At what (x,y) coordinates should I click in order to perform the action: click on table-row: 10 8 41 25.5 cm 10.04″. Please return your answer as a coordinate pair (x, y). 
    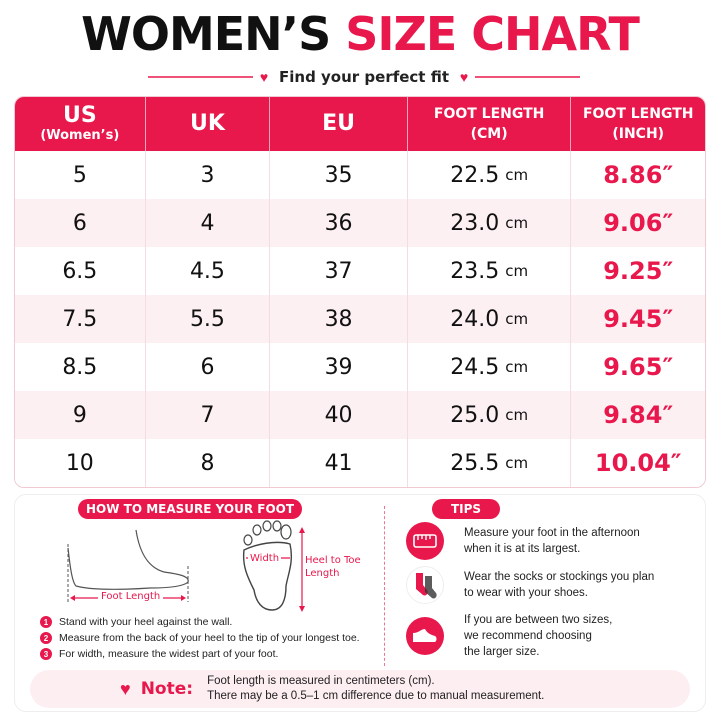
    Looking at the image, I should click on (360, 463).